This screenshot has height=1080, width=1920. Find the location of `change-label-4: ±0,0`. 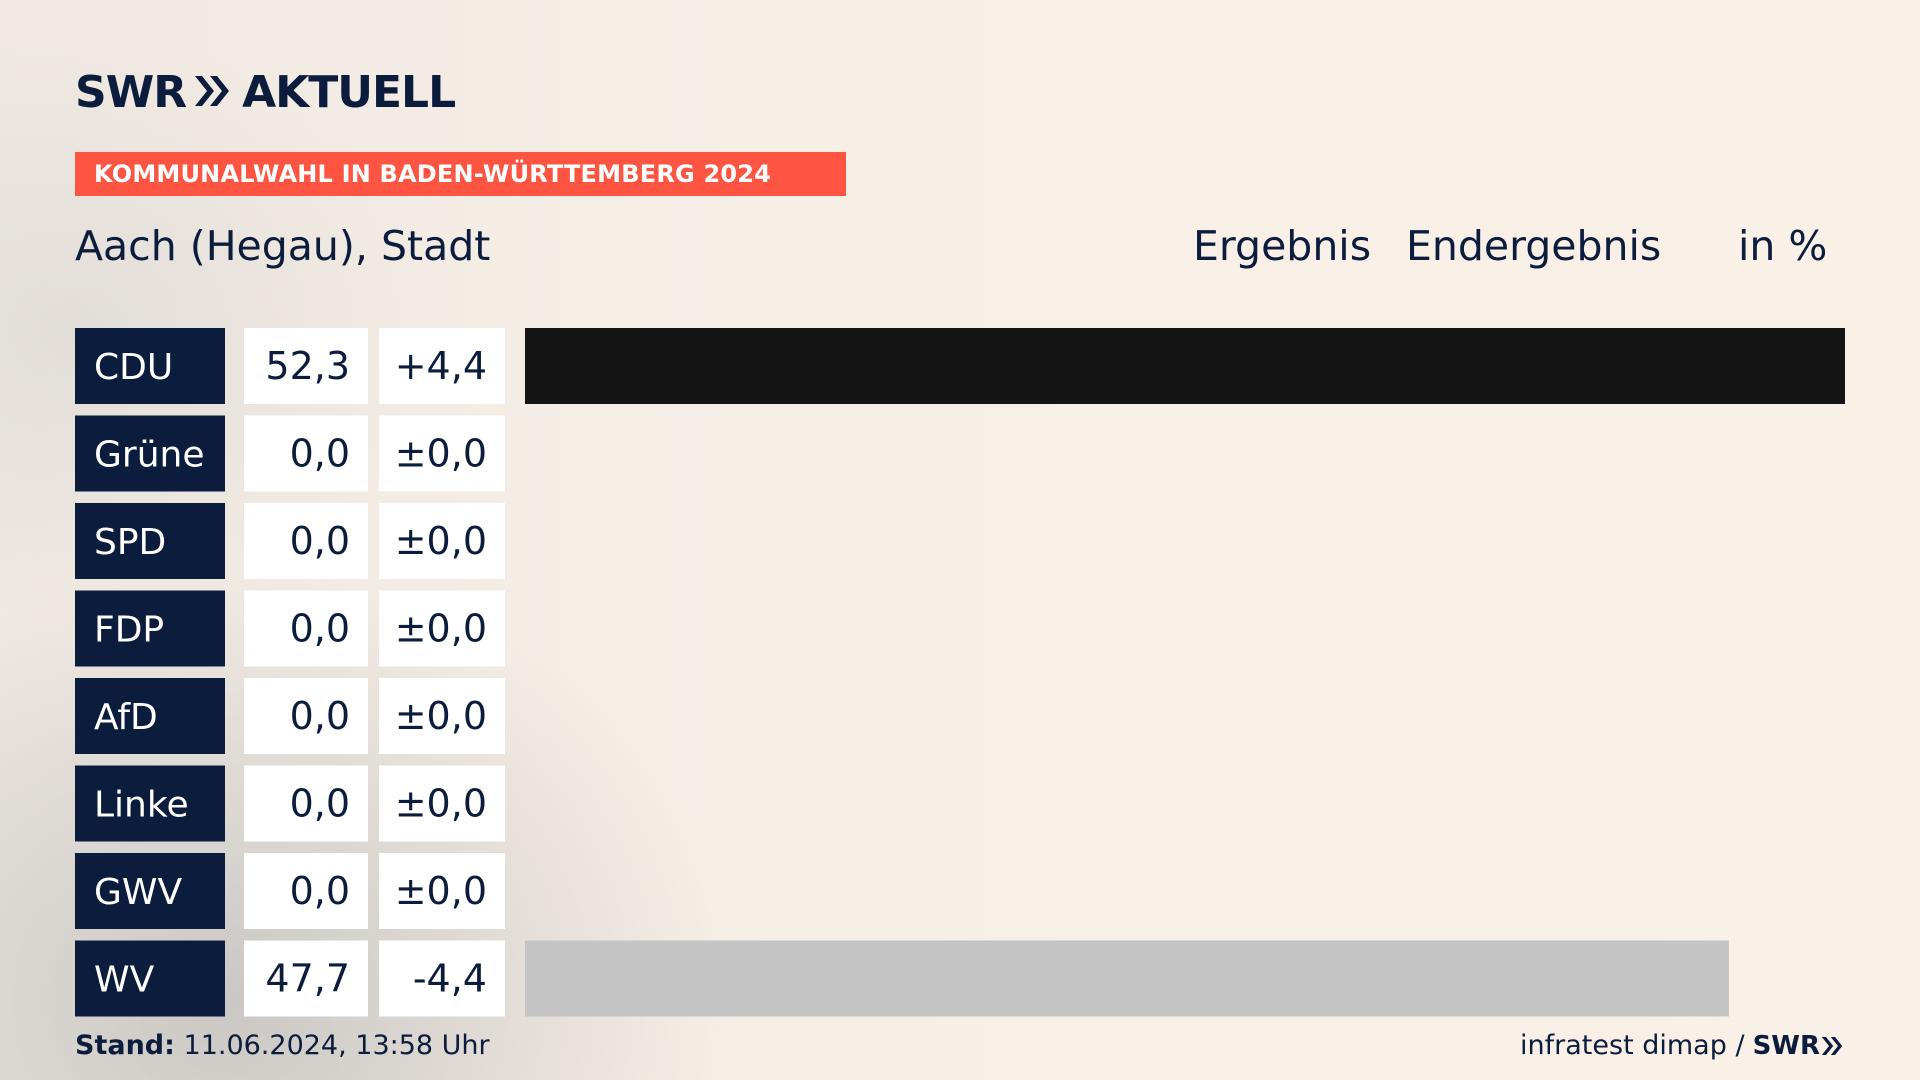

change-label-4: ±0,0 is located at coordinates (441, 716).